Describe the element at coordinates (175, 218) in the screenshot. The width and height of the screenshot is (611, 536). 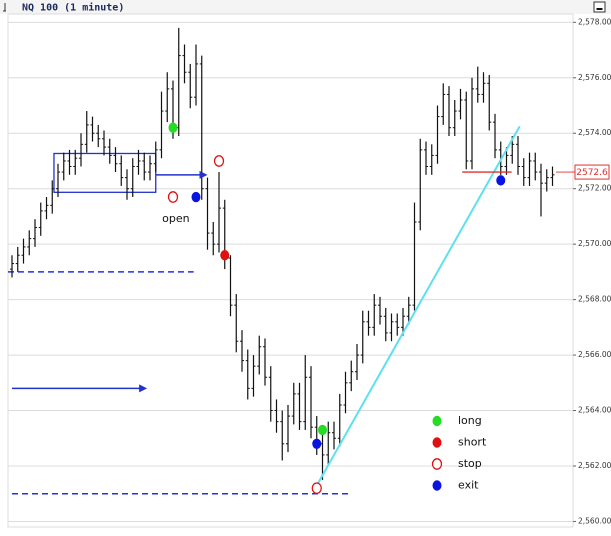
I see `annotation: open` at that location.